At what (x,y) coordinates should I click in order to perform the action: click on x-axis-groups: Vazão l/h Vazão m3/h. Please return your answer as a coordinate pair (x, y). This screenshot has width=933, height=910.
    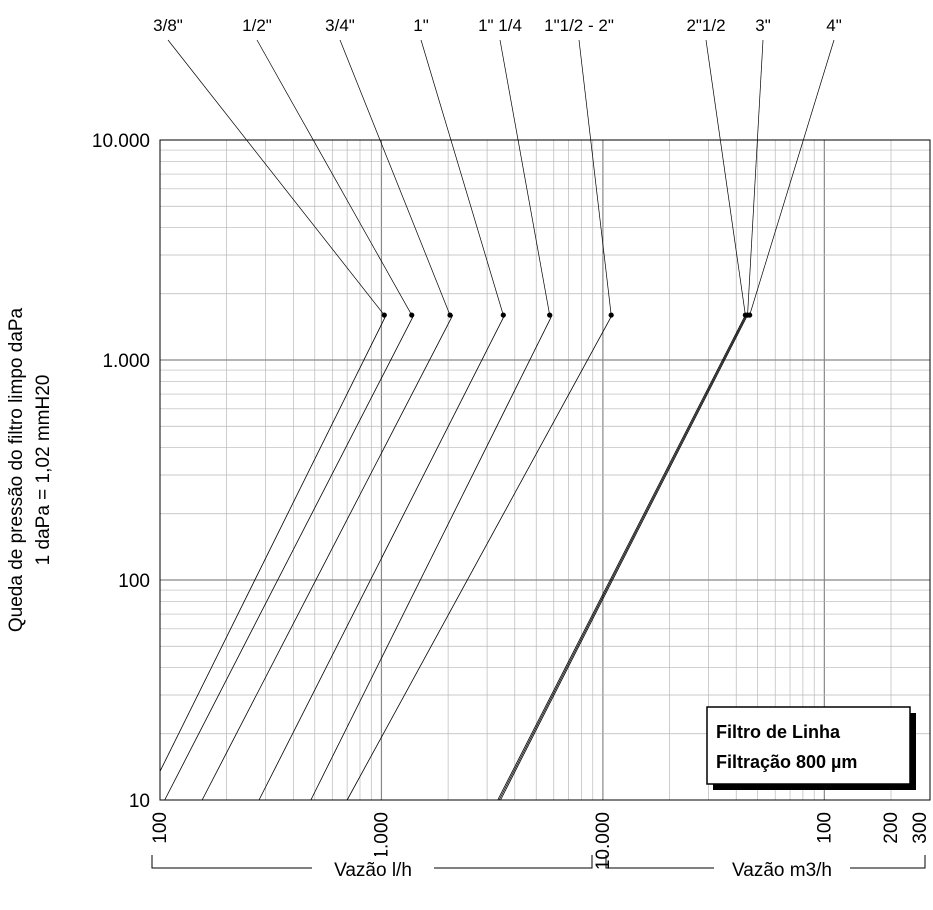
    Looking at the image, I should click on (538, 868).